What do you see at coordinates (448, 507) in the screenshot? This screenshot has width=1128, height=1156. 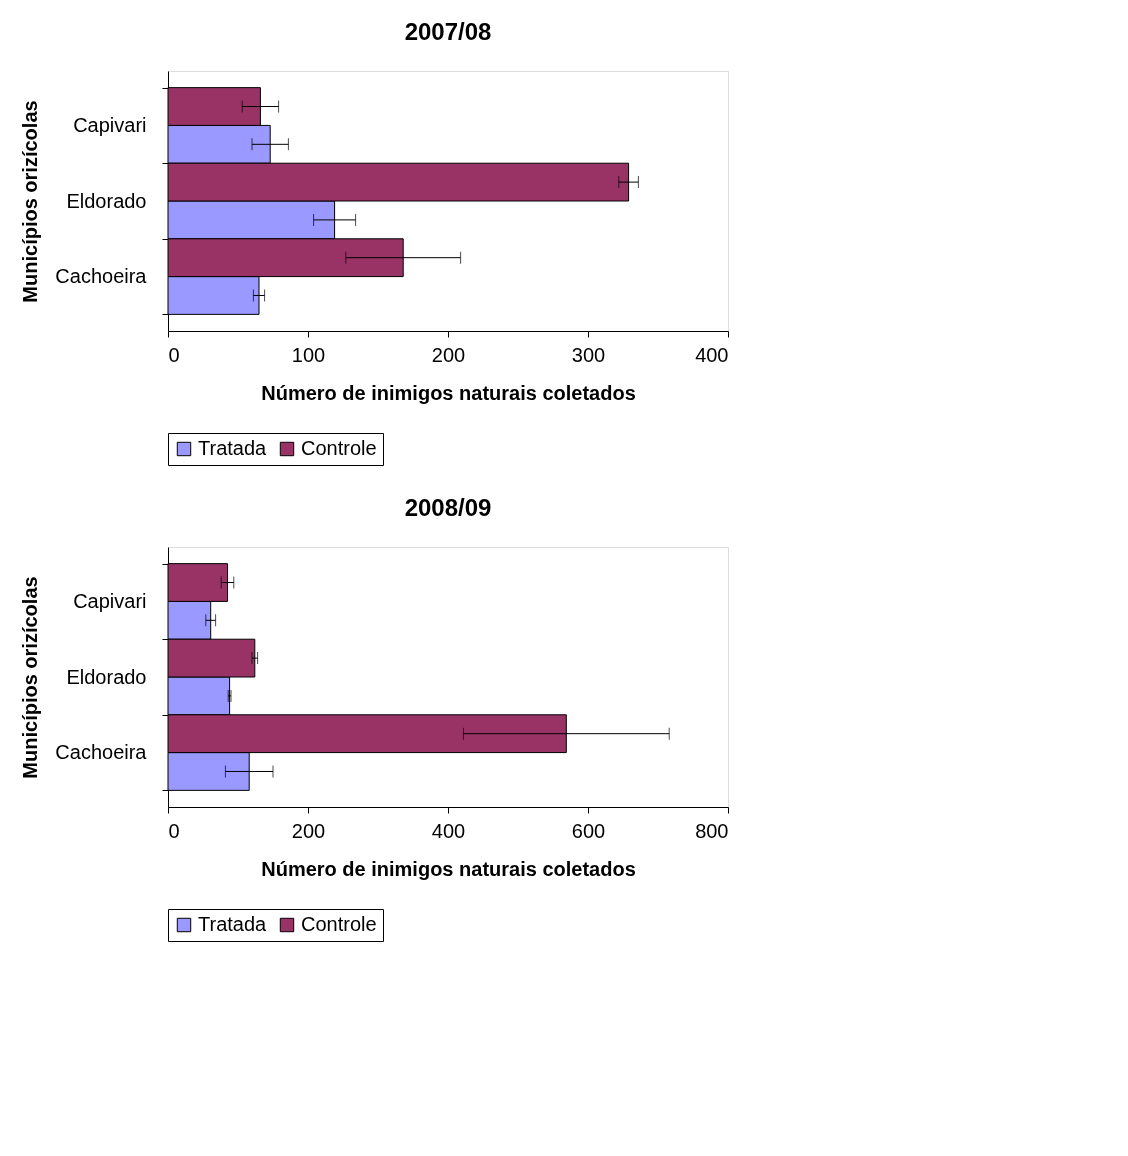 I see `chart-title: 2008/09` at bounding box center [448, 507].